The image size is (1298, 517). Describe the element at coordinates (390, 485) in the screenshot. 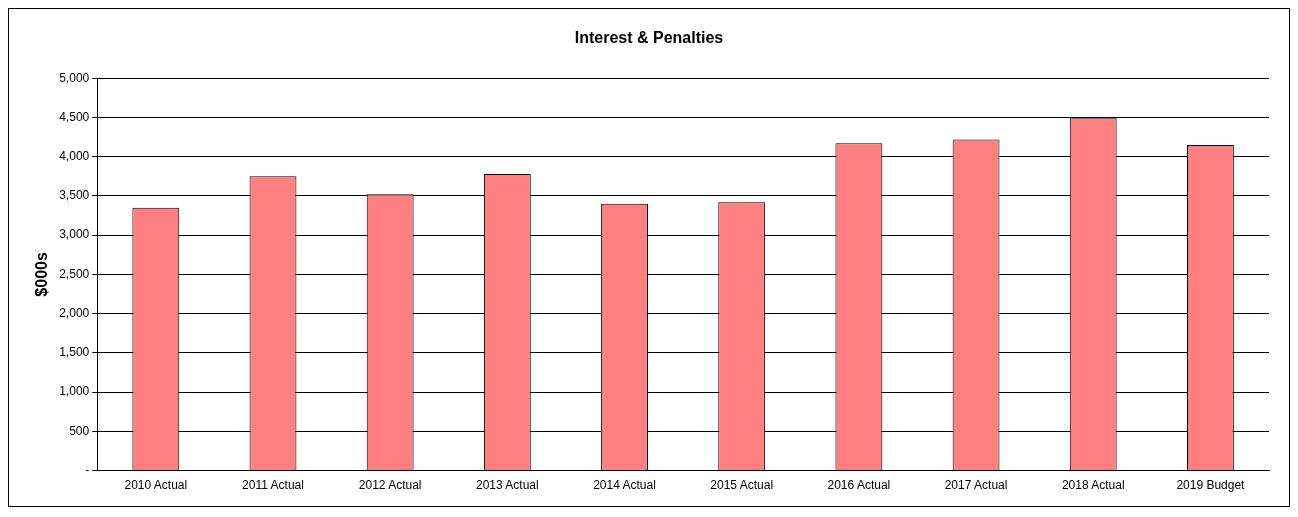

I see `x-tick-label: 2012 Actual` at that location.